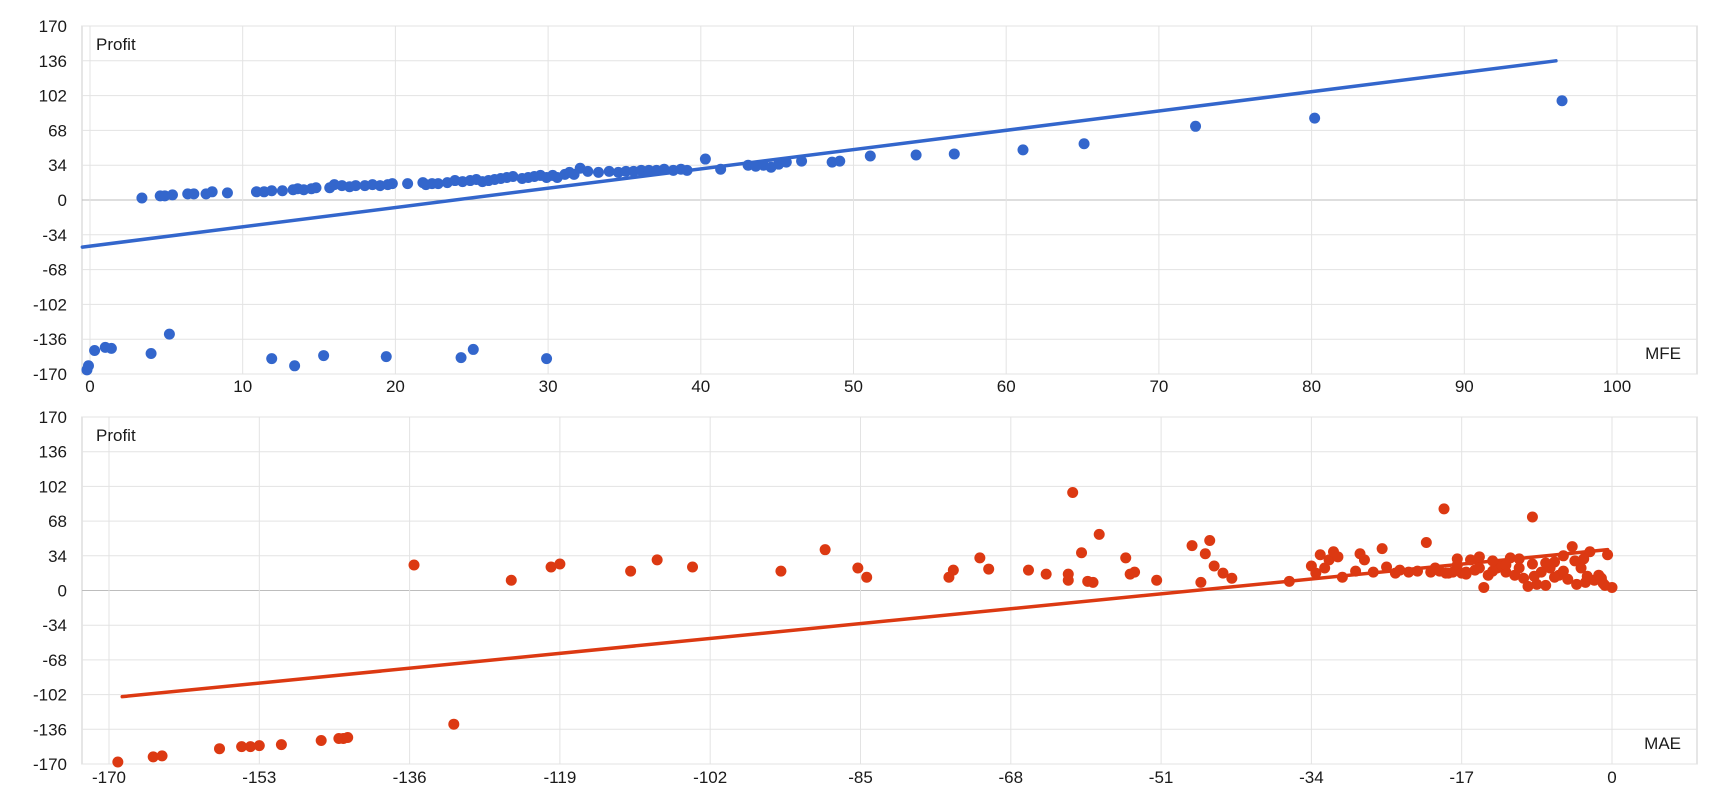  Describe the element at coordinates (57, 556) in the screenshot. I see `y-tick-label: 34` at that location.